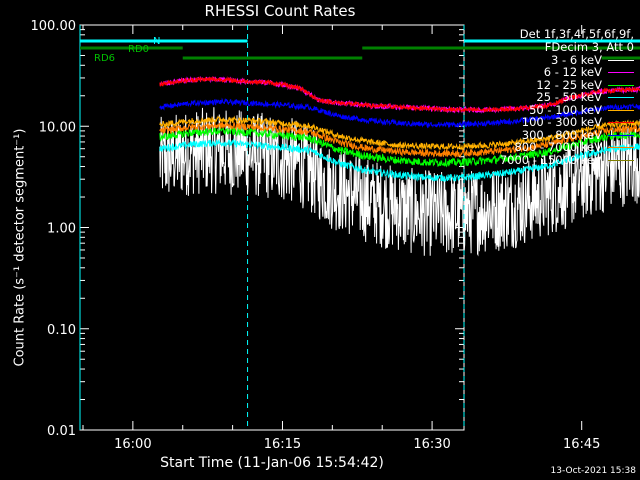 This screenshot has height=480, width=640. What do you see at coordinates (20, 247) in the screenshot?
I see `y-axis-label: Count Rate (s⁻¹ detector segment⁻¹)` at bounding box center [20, 247].